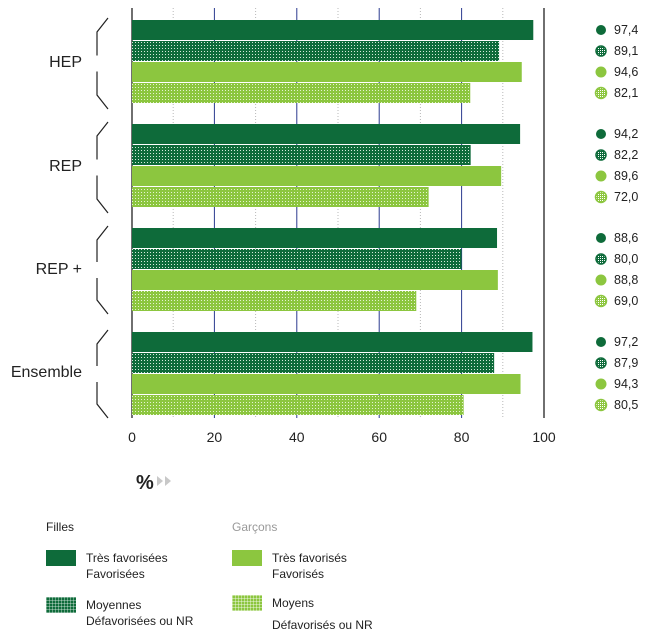 The image size is (658, 633). What do you see at coordinates (115, 574) in the screenshot?
I see `legend-label: Favorisées` at bounding box center [115, 574].